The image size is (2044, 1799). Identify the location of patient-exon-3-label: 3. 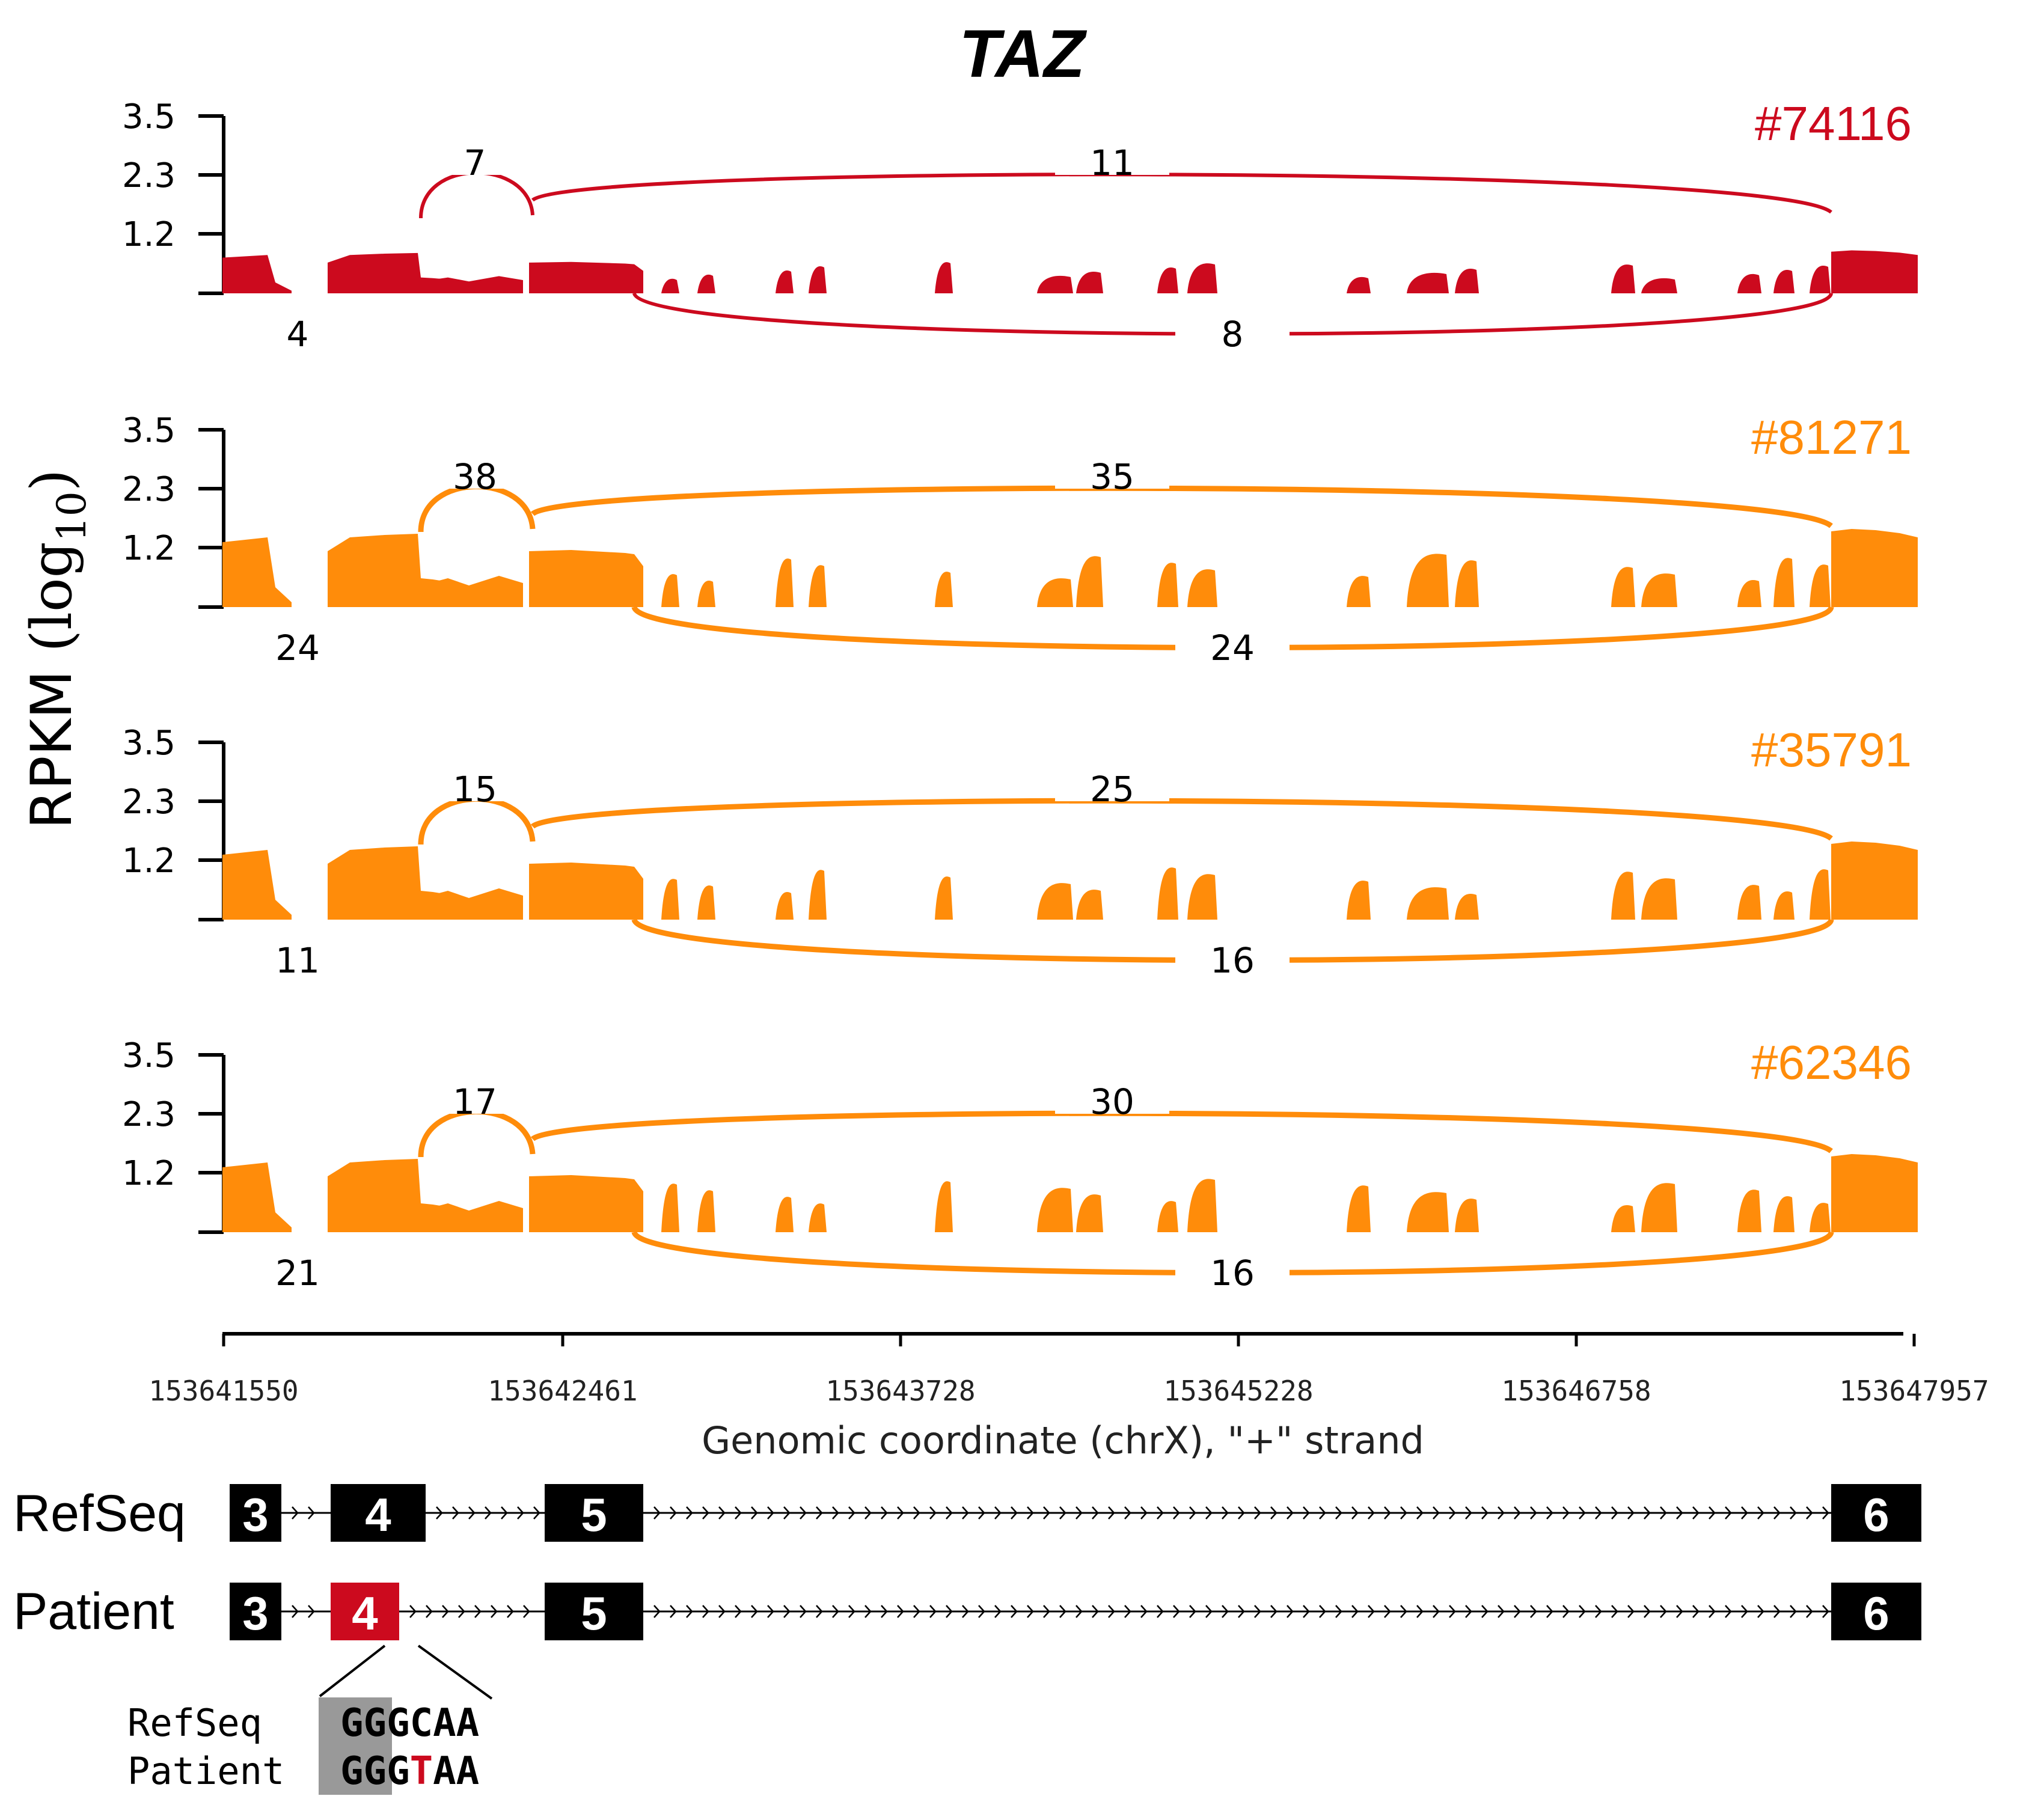
(255, 1614).